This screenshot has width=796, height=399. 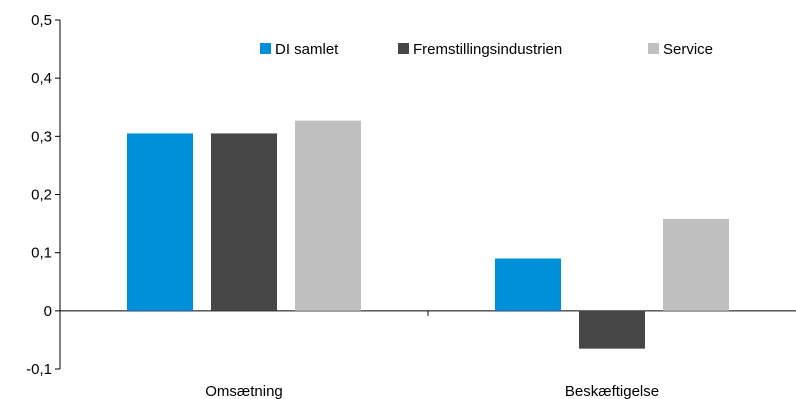 What do you see at coordinates (688, 49) in the screenshot?
I see `legend-label: Service` at bounding box center [688, 49].